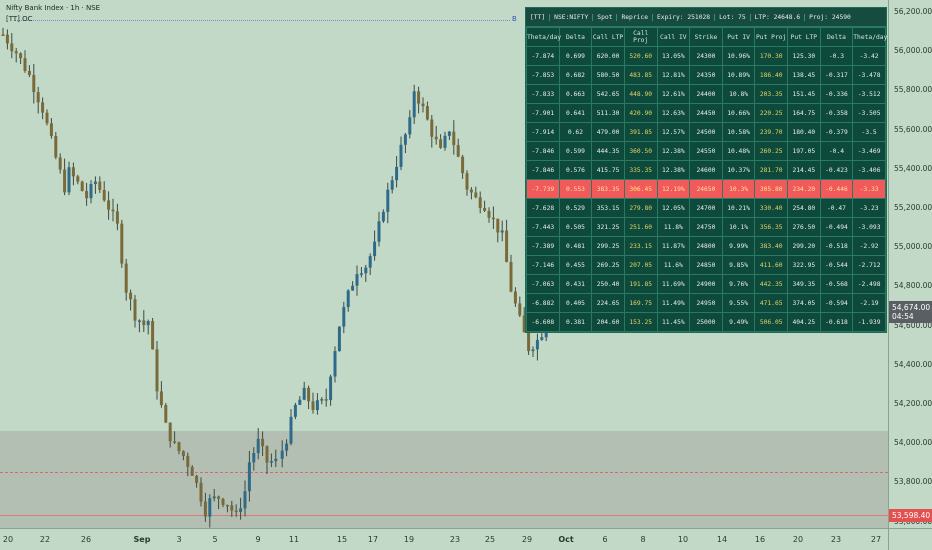 The image size is (932, 550). I want to click on cell-theta-day: -6.882, so click(543, 303).